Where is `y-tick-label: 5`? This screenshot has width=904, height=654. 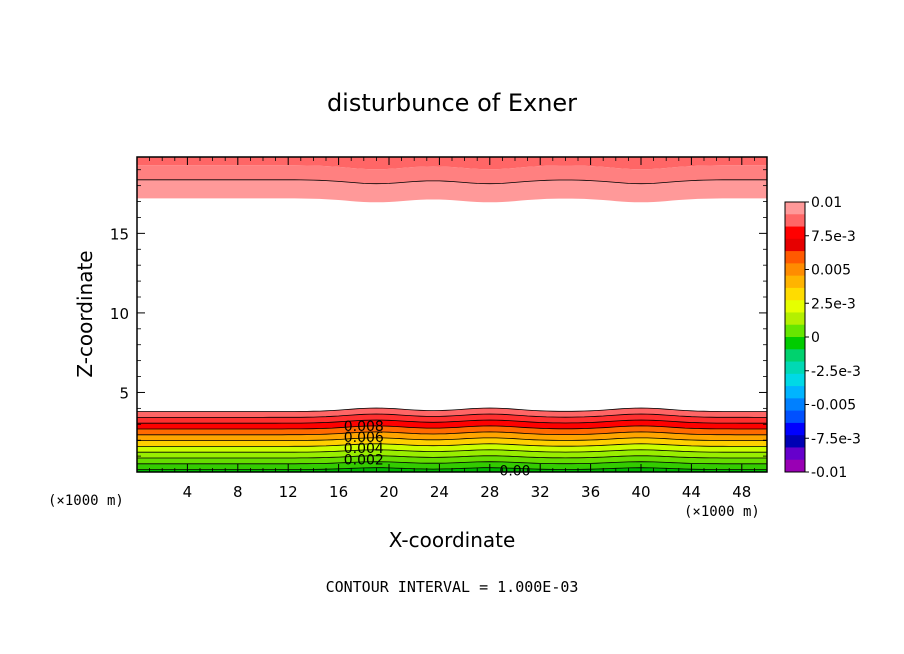 y-tick-label: 5 is located at coordinates (124, 393).